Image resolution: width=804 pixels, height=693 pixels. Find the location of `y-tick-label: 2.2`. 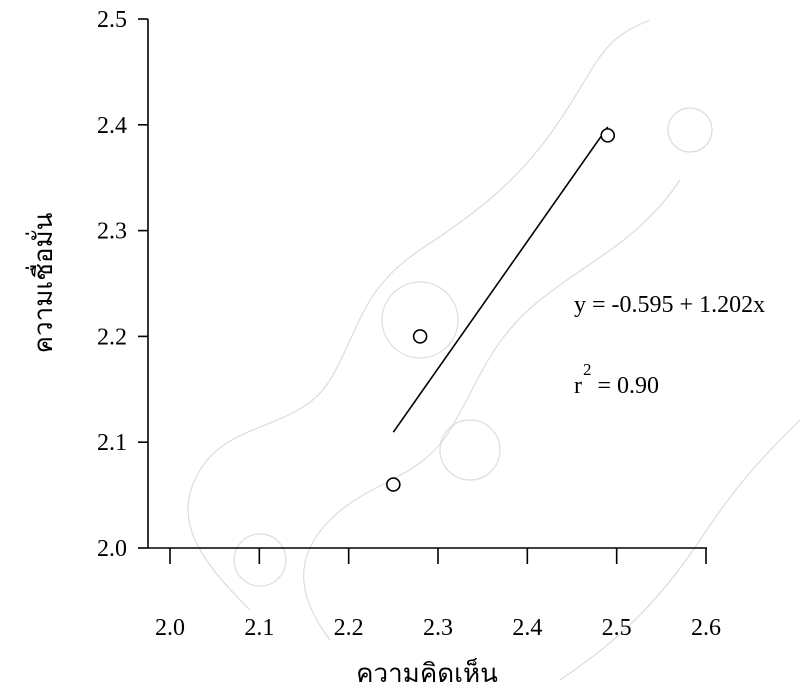

y-tick-label: 2.2 is located at coordinates (112, 337).